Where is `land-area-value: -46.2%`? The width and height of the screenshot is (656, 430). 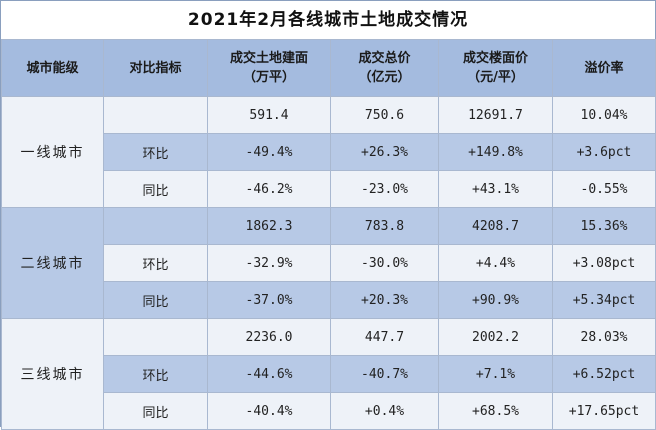 land-area-value: -46.2% is located at coordinates (269, 189).